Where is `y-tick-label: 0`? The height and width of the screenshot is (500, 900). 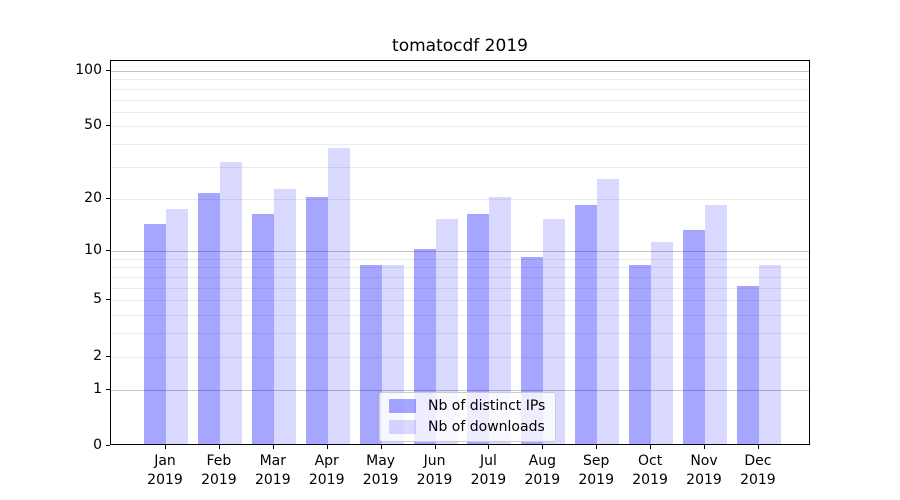 y-tick-label: 0 is located at coordinates (97, 445).